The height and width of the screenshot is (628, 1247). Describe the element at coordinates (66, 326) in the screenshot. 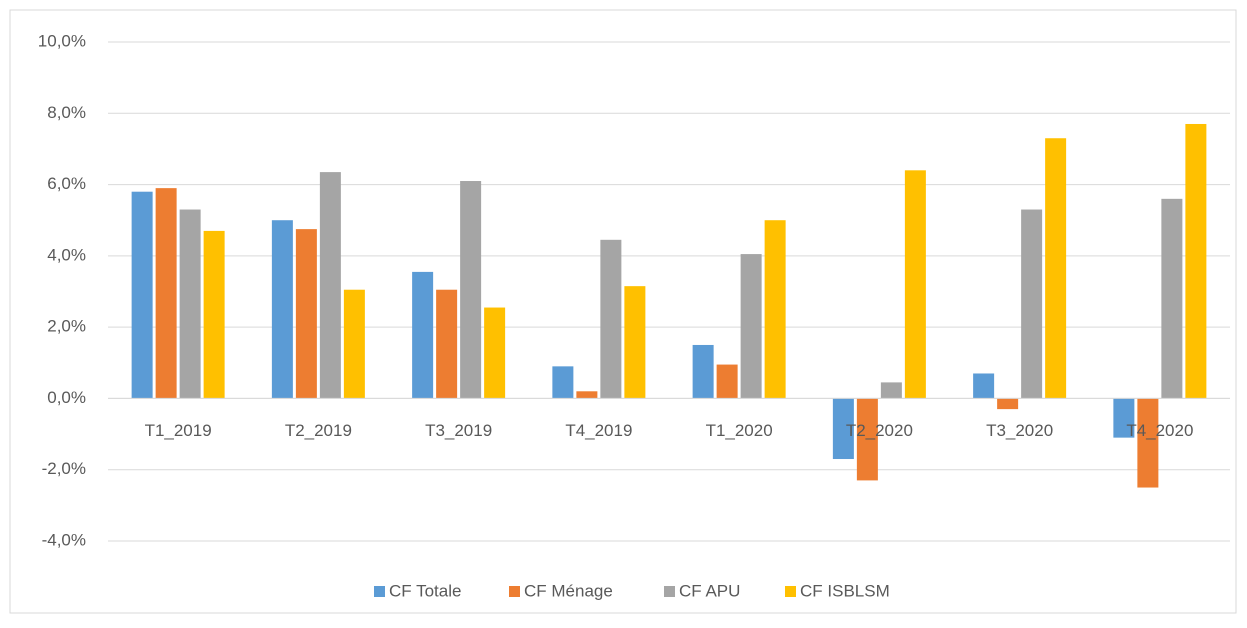

I see `y-tick-label: 2,0%` at that location.